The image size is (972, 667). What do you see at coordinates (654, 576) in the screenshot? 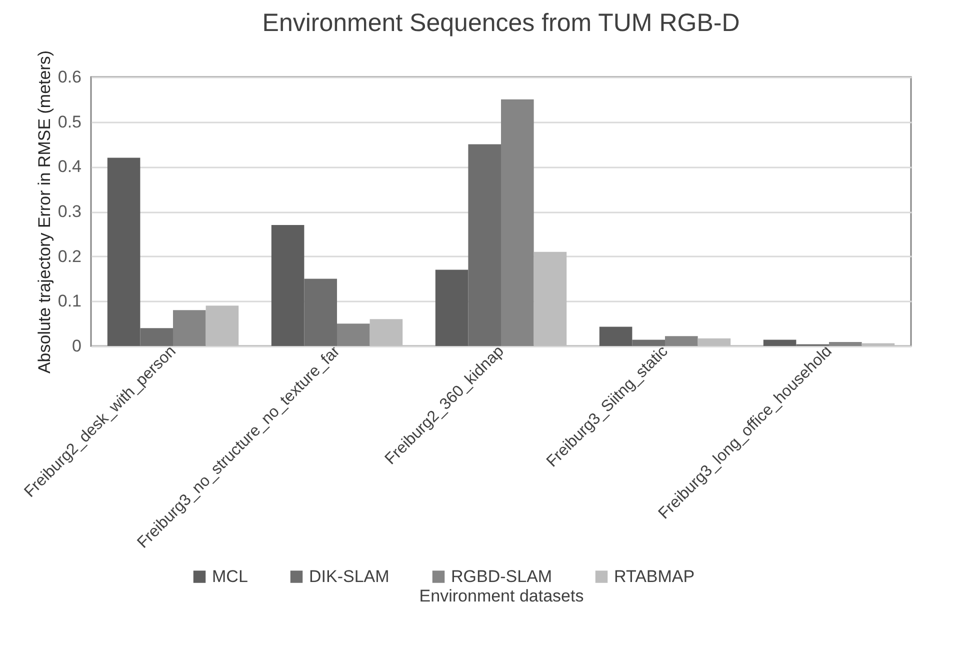
I see `legend-label: RTABMAP` at bounding box center [654, 576].